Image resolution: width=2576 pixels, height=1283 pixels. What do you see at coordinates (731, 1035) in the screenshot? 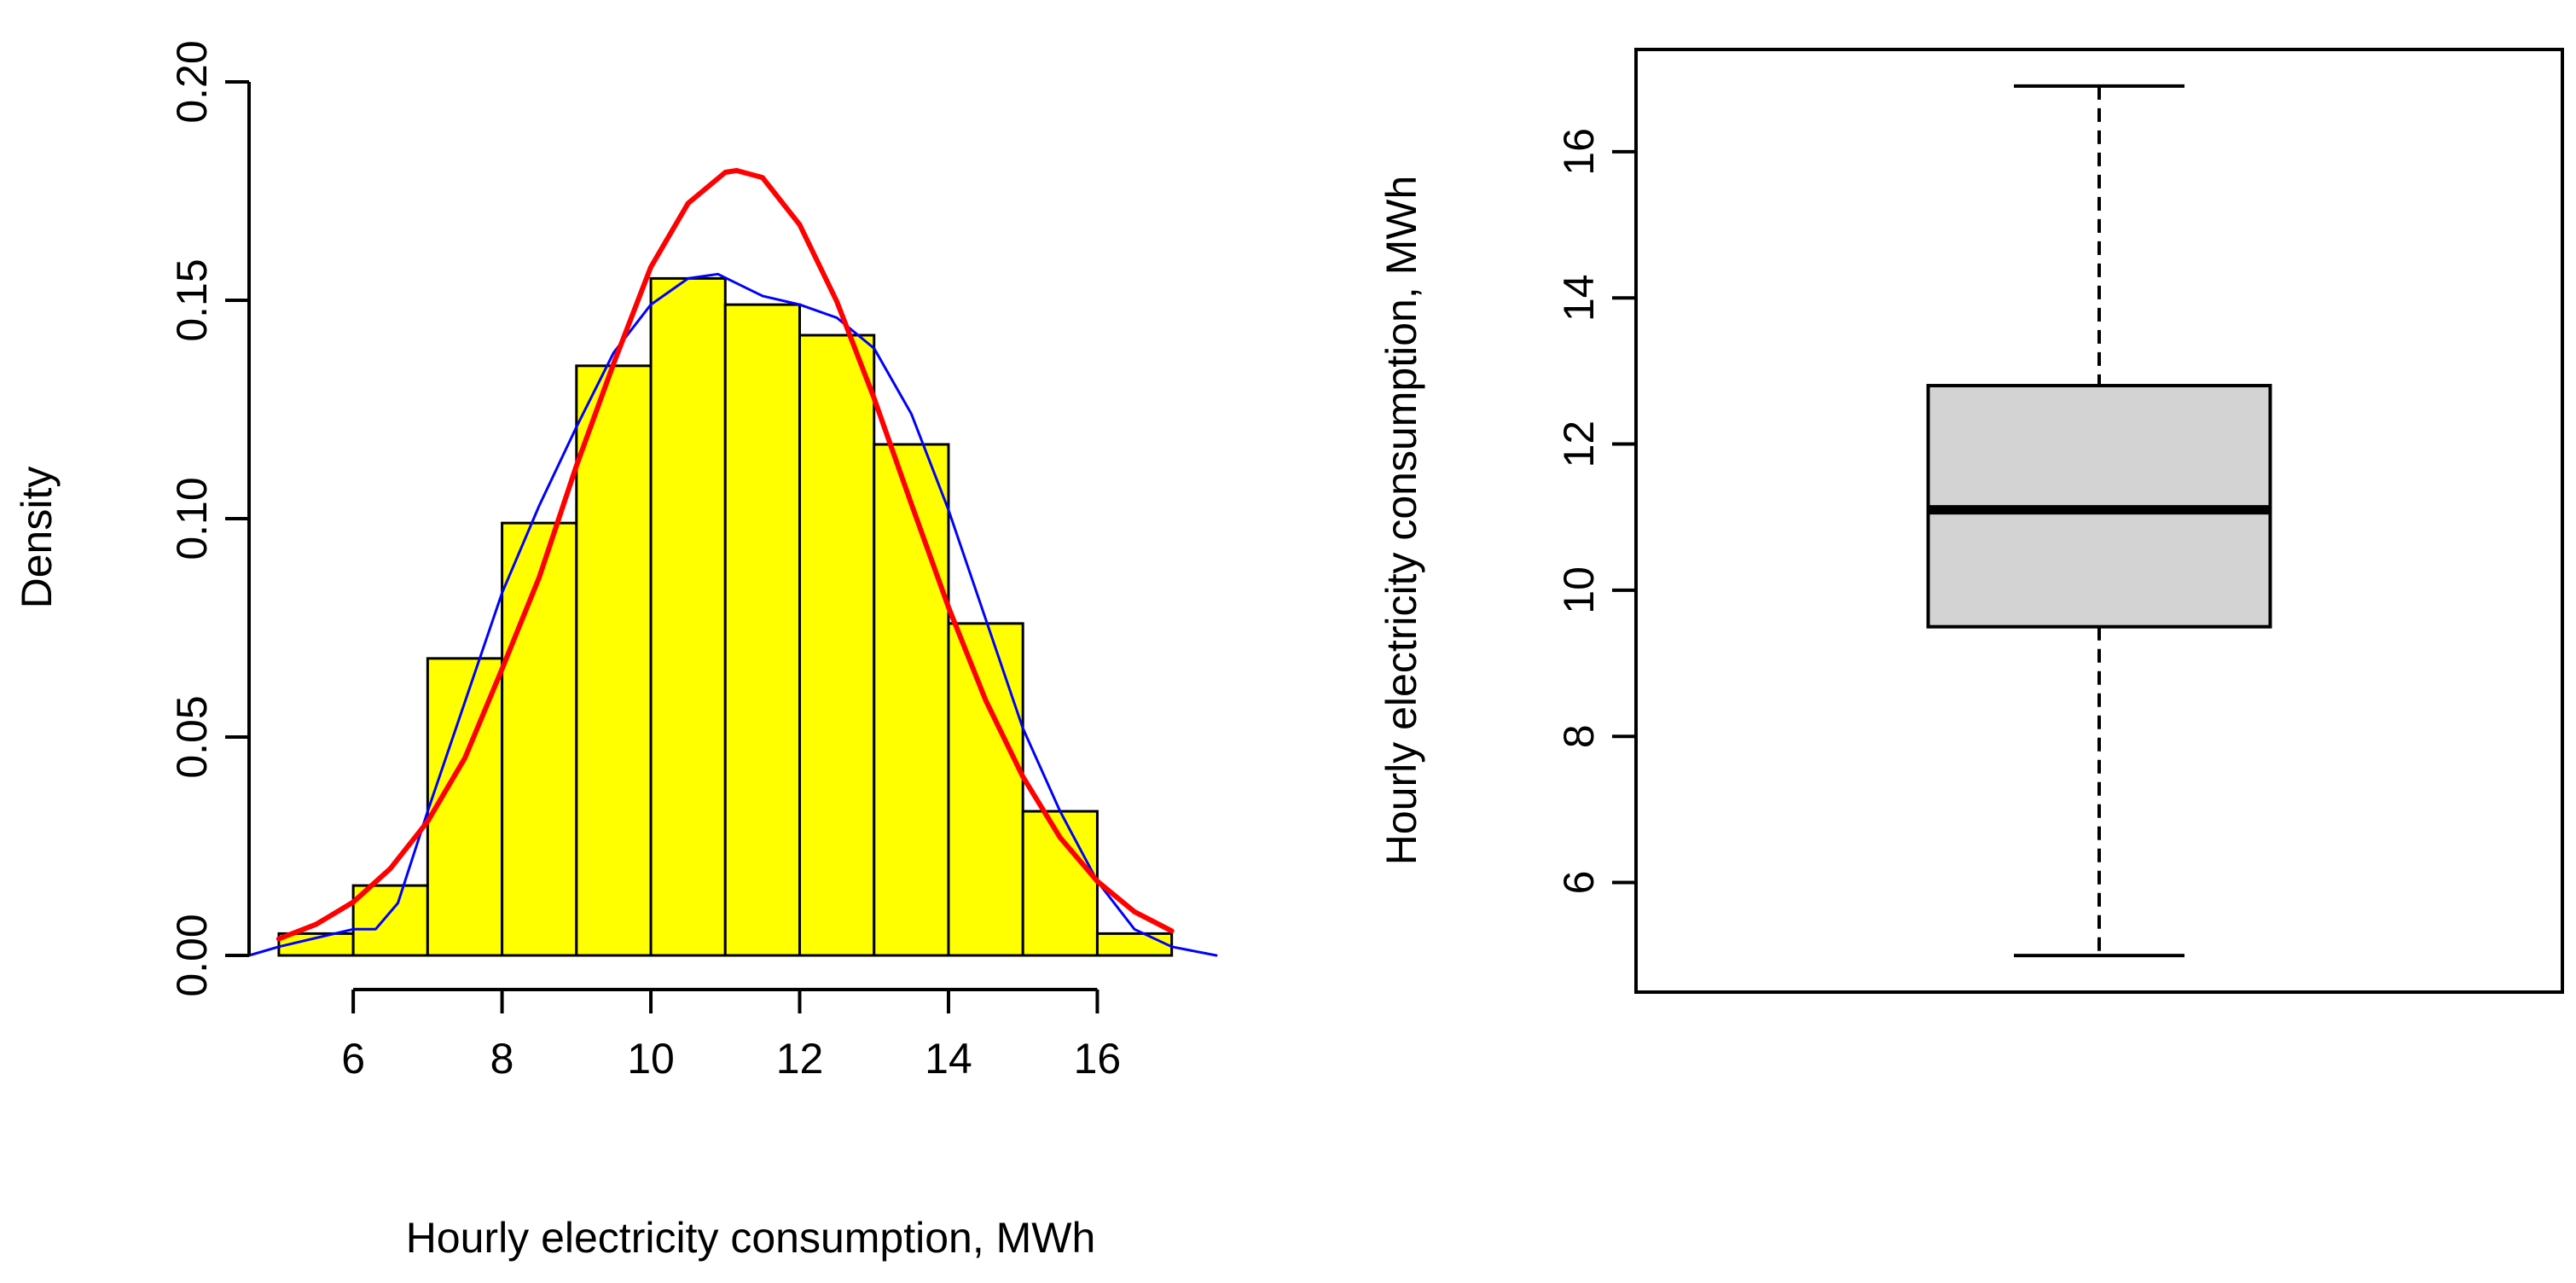
I see `histogram-x-axis: 6 8 10 12 14 16` at bounding box center [731, 1035].